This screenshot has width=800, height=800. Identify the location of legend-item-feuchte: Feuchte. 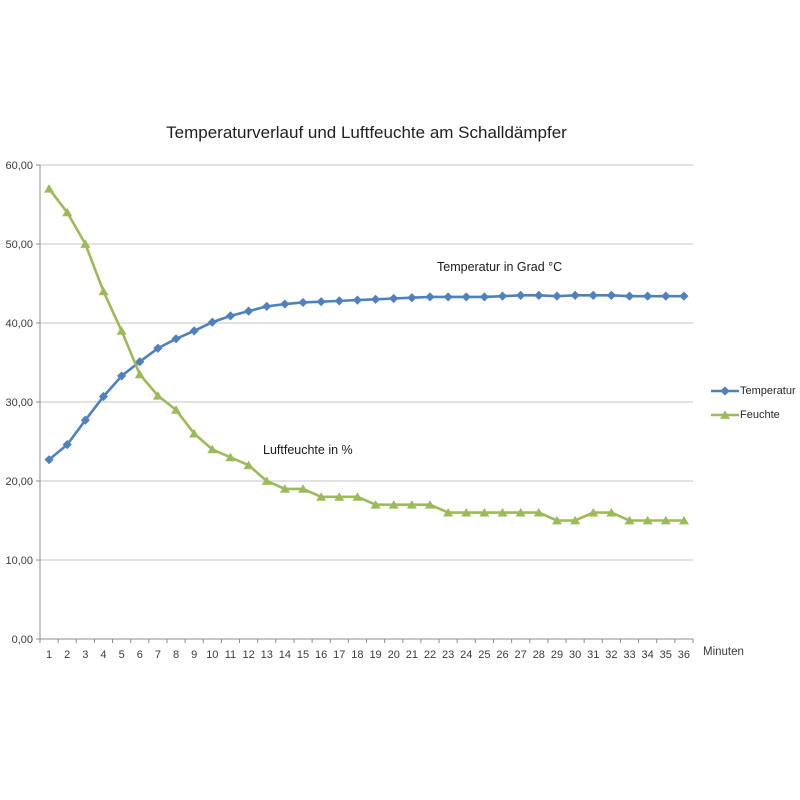
(753, 415).